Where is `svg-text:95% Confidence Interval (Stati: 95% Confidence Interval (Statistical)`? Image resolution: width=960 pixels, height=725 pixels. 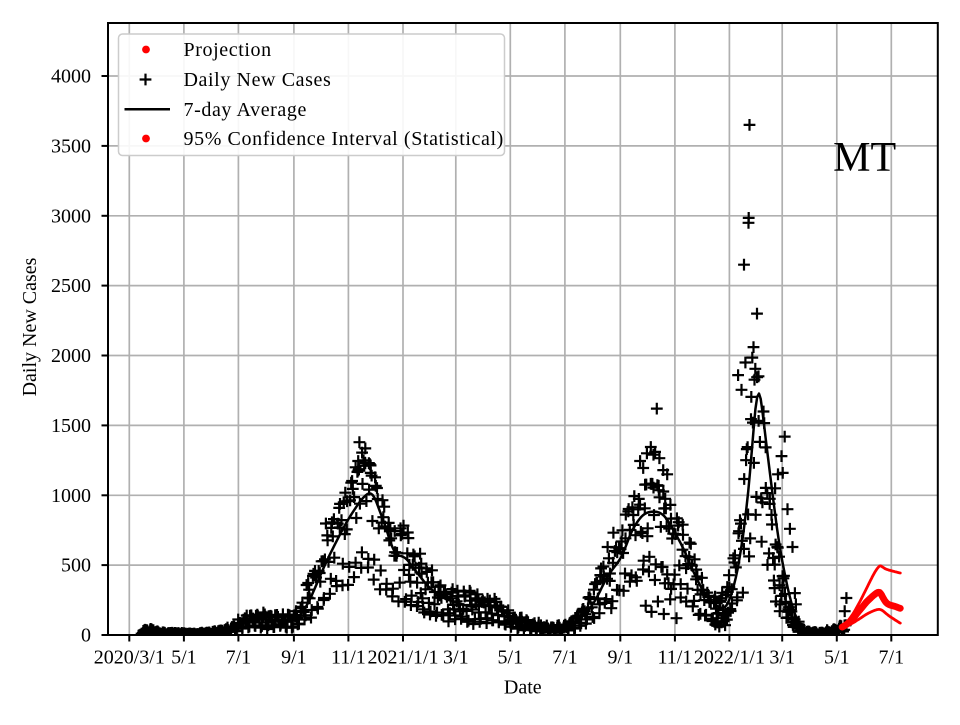 svg-text:95% Confidence Interval (Stati: 95% Confidence Interval (Statistical) is located at coordinates (344, 139).